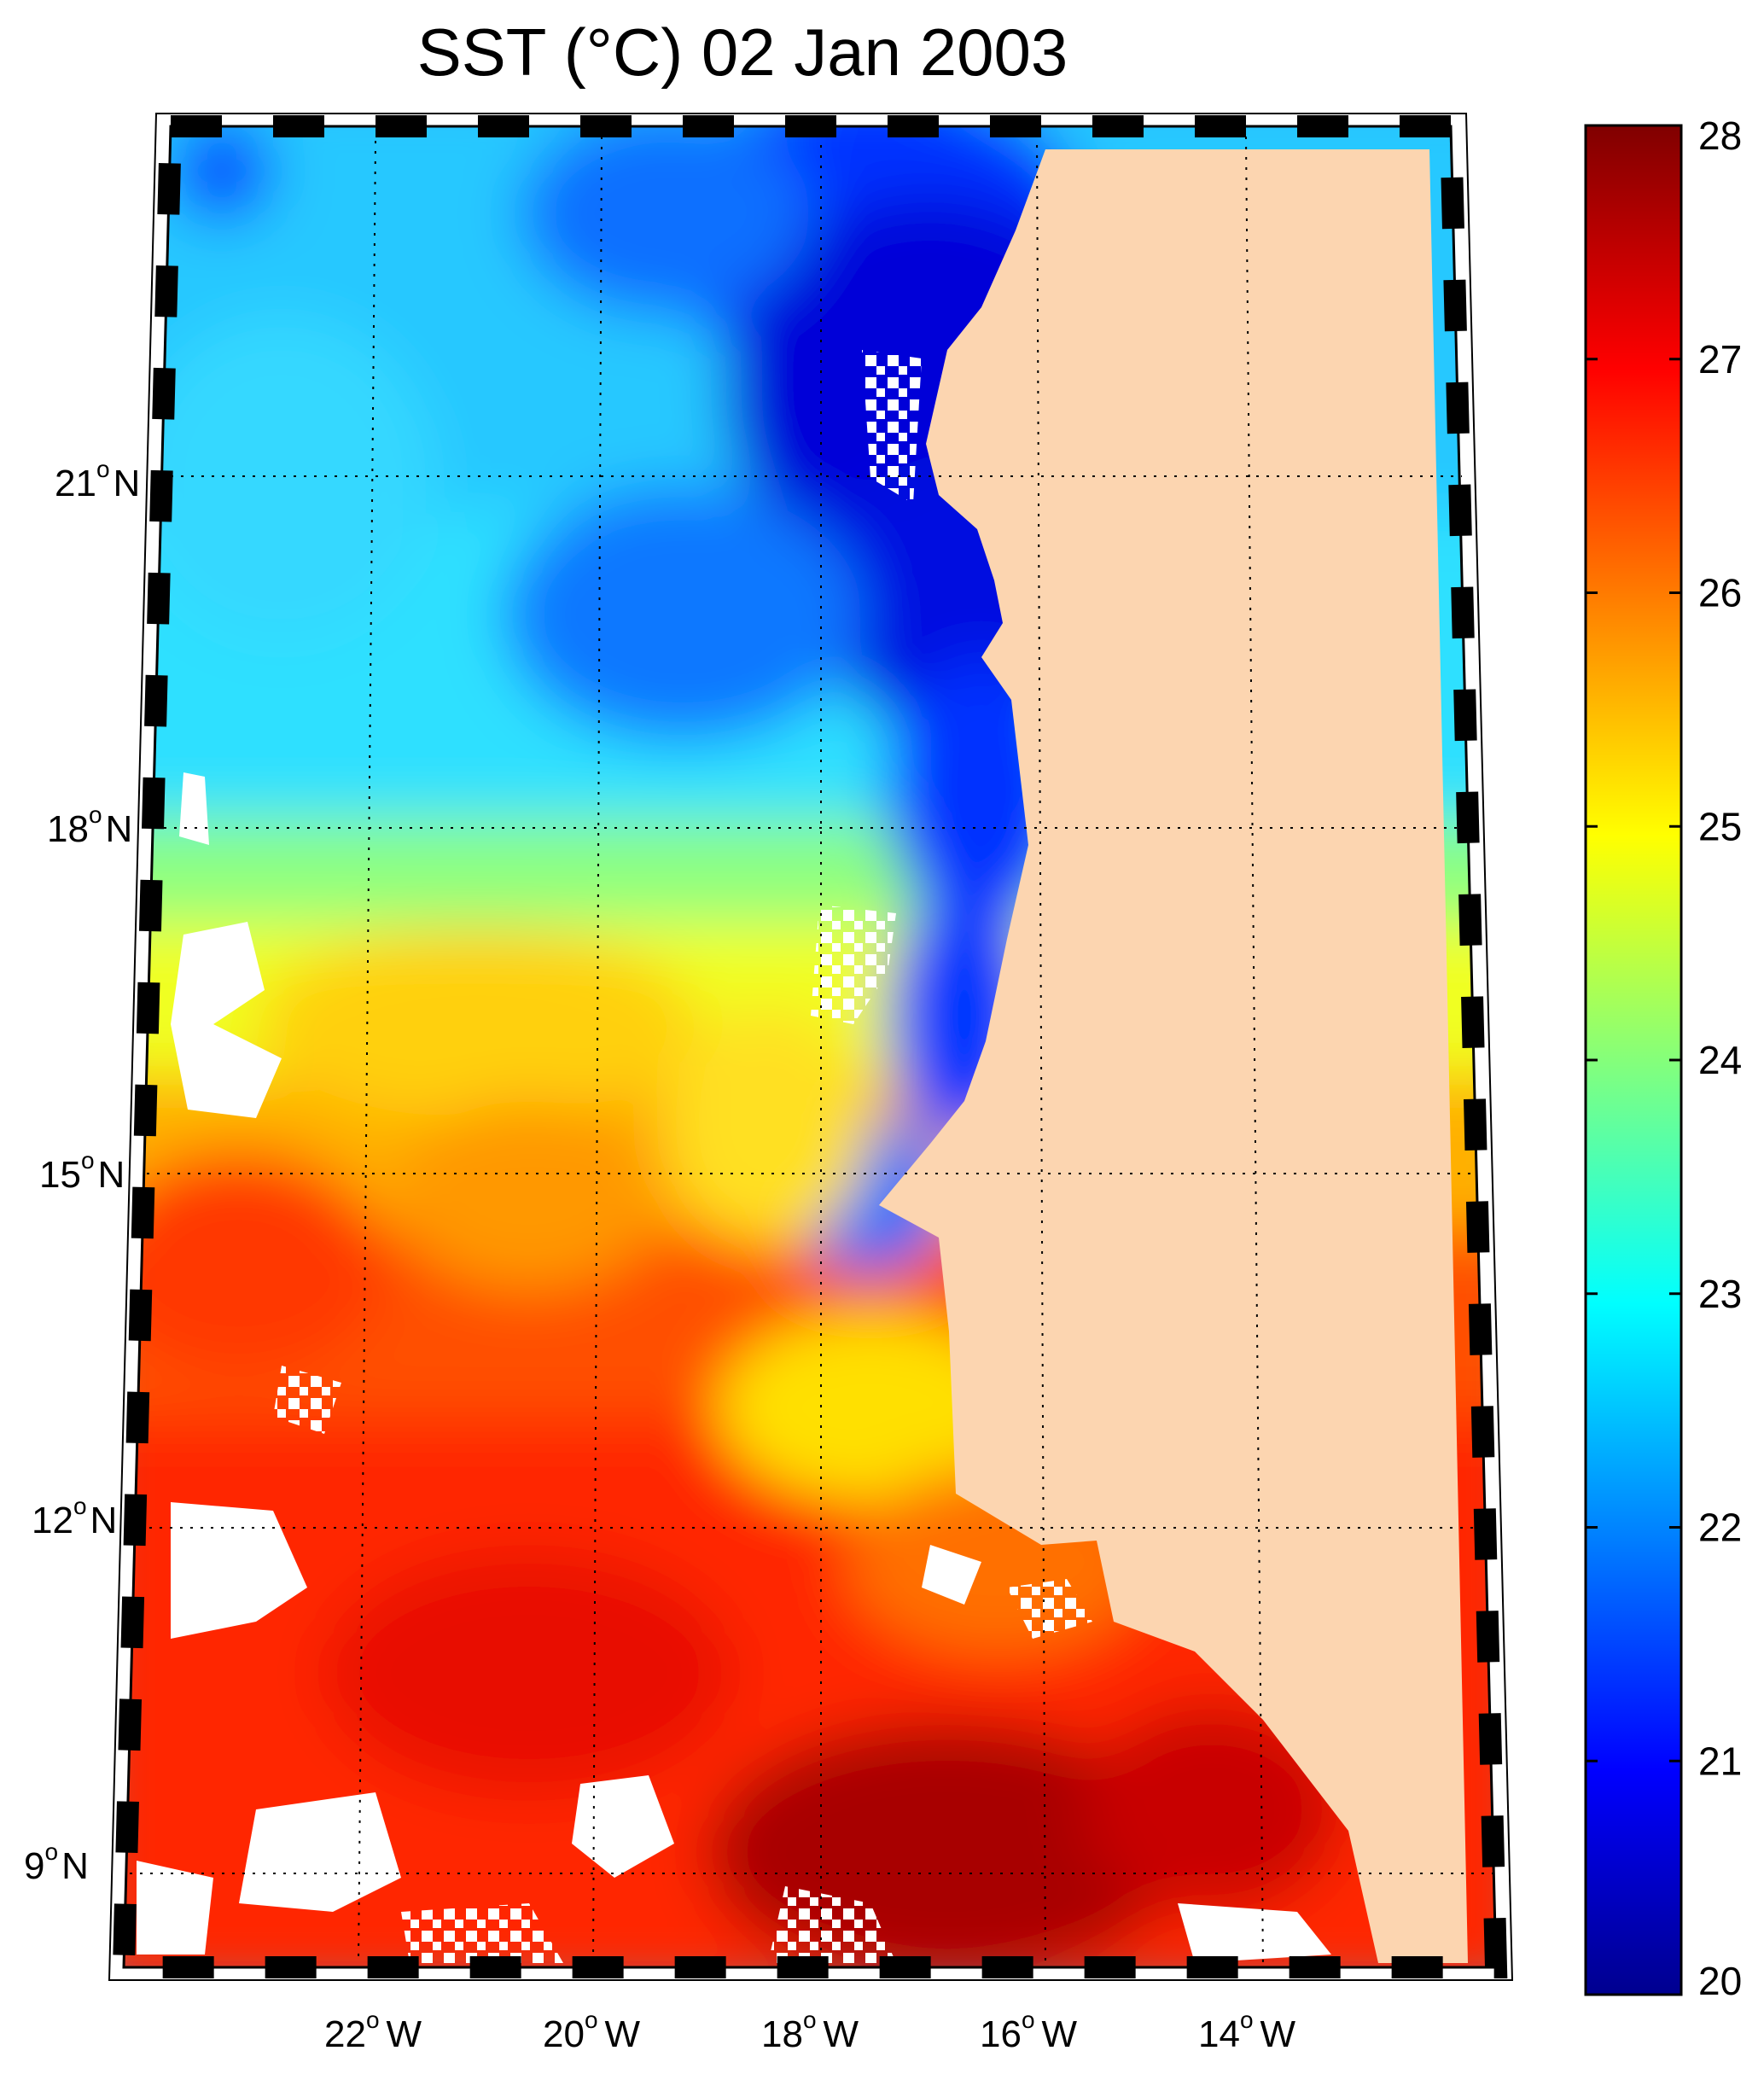 This screenshot has width=1764, height=2074. Describe the element at coordinates (345, 2034) in the screenshot. I see `lon-label-number: 22` at that location.